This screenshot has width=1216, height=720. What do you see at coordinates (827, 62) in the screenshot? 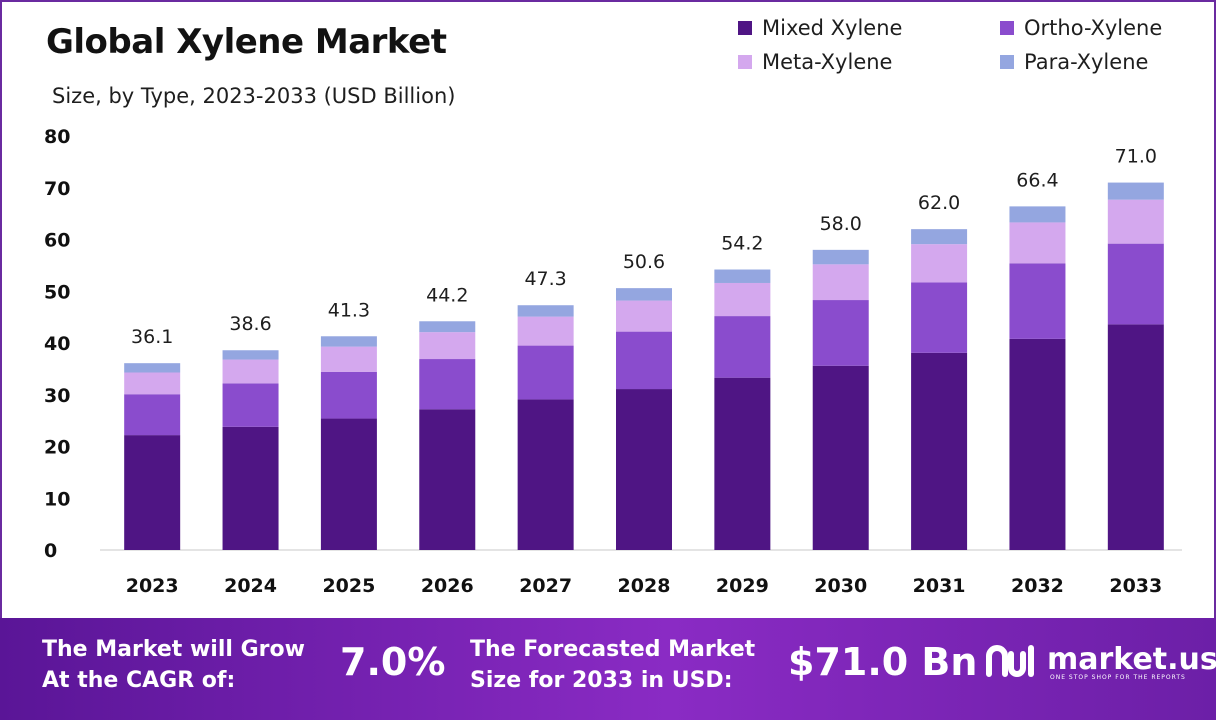
I see `legend-label: Meta-Xylene` at bounding box center [827, 62].